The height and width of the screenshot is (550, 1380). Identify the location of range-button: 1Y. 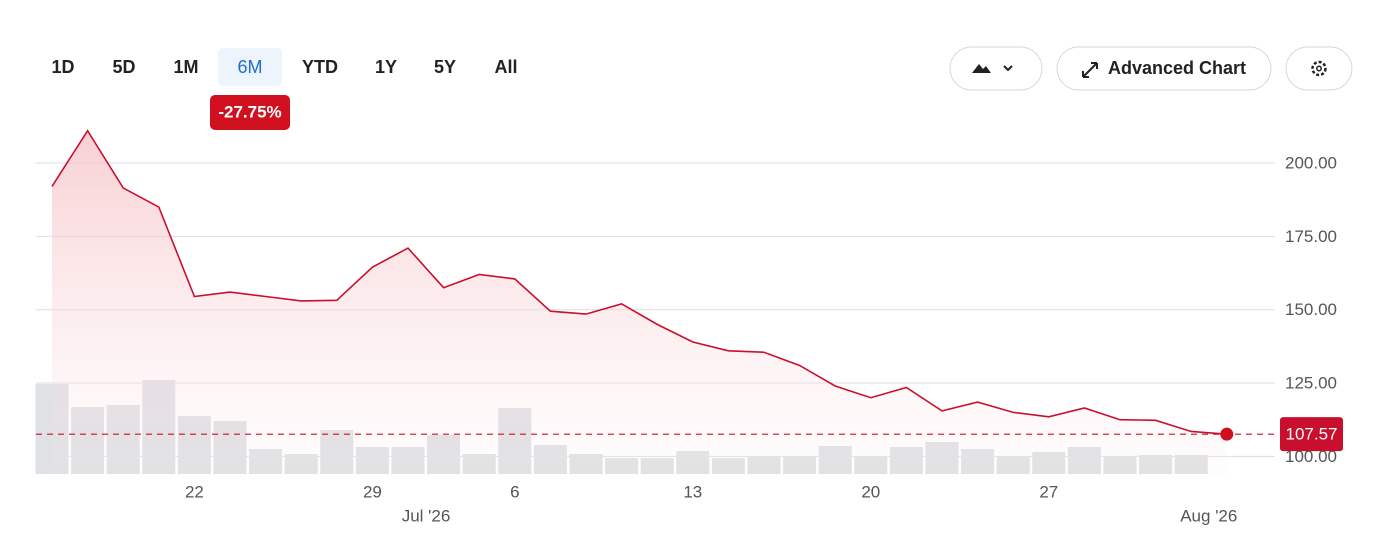
(386, 67).